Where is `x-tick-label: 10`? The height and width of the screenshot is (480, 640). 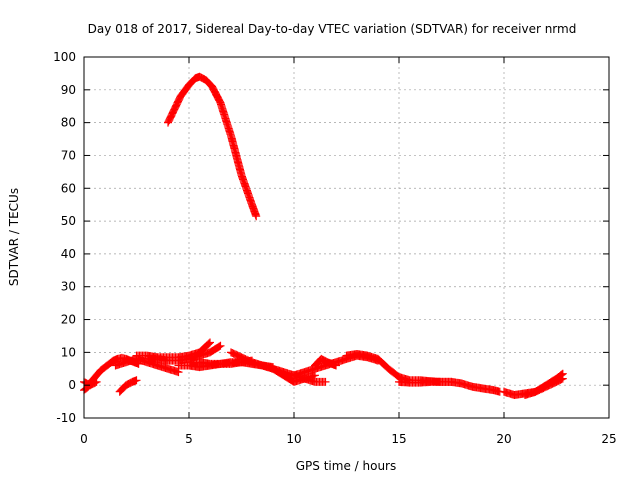
x-tick-label: 10 is located at coordinates (293, 439).